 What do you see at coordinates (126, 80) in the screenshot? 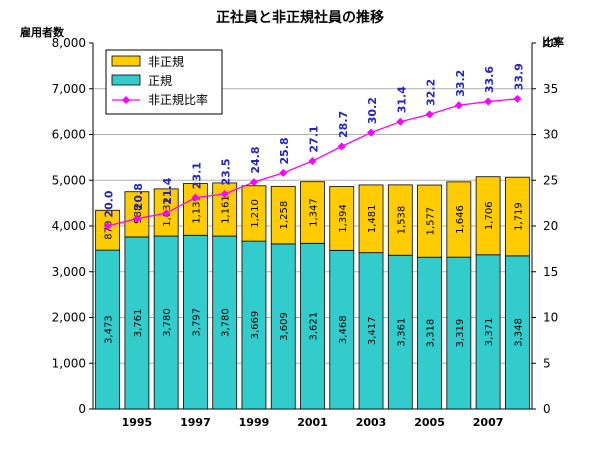
I see `legend-swatch-regular` at bounding box center [126, 80].